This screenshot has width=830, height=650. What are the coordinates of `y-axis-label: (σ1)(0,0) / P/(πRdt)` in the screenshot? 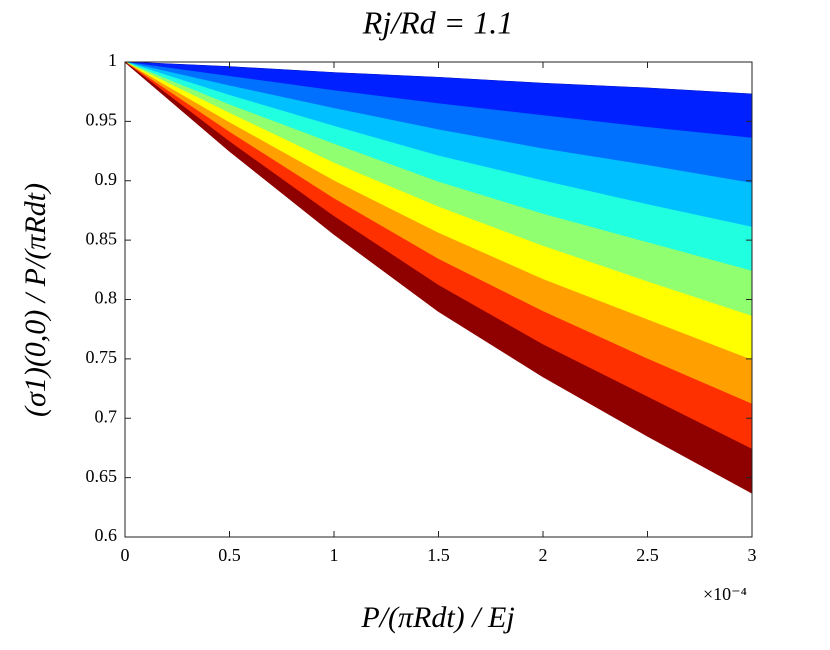 It's located at (35, 300).